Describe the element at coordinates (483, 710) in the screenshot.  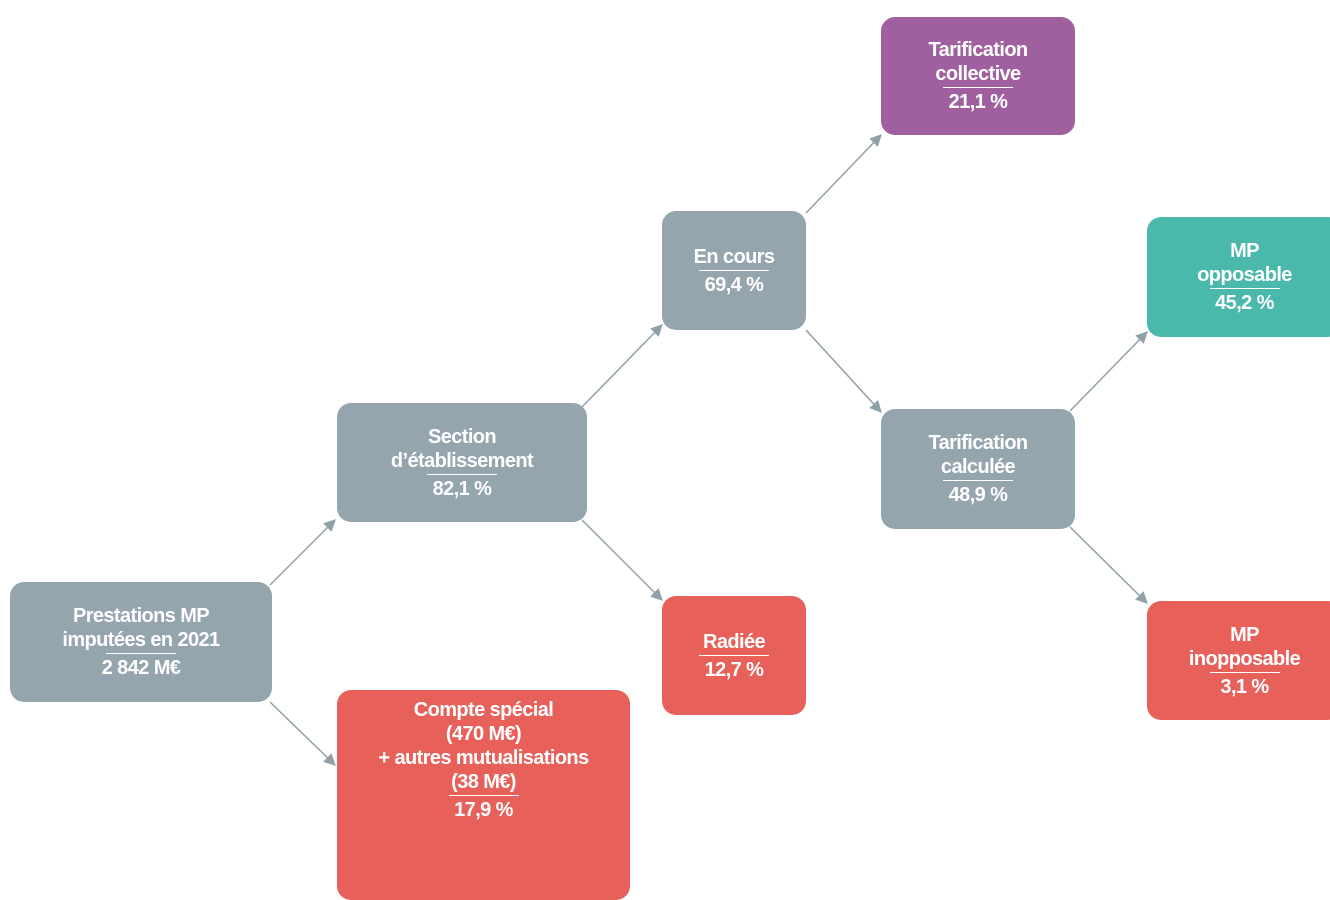
I see `node-label: Compte spécial` at that location.